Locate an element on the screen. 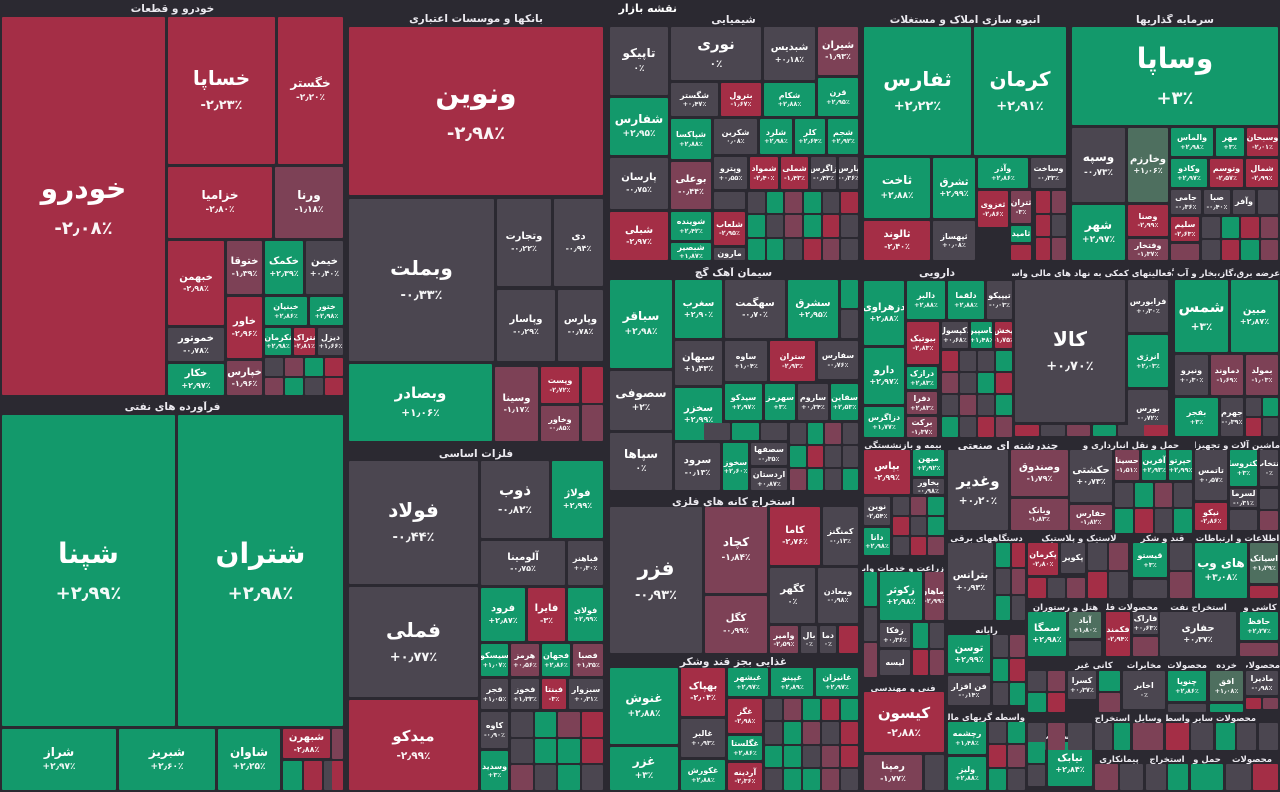  tile-غانیزان: غانیزان +۲٫۹۷٪ is located at coordinates (837, 682).